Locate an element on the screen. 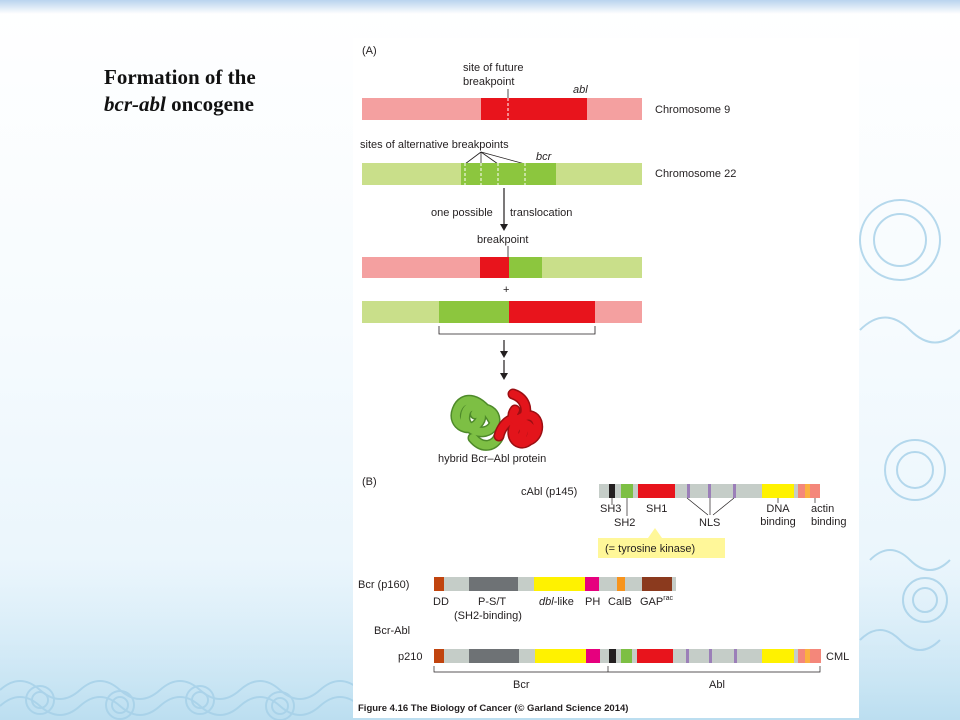 This screenshot has width=960, height=720. sh1-kinase-domain is located at coordinates (656, 491).